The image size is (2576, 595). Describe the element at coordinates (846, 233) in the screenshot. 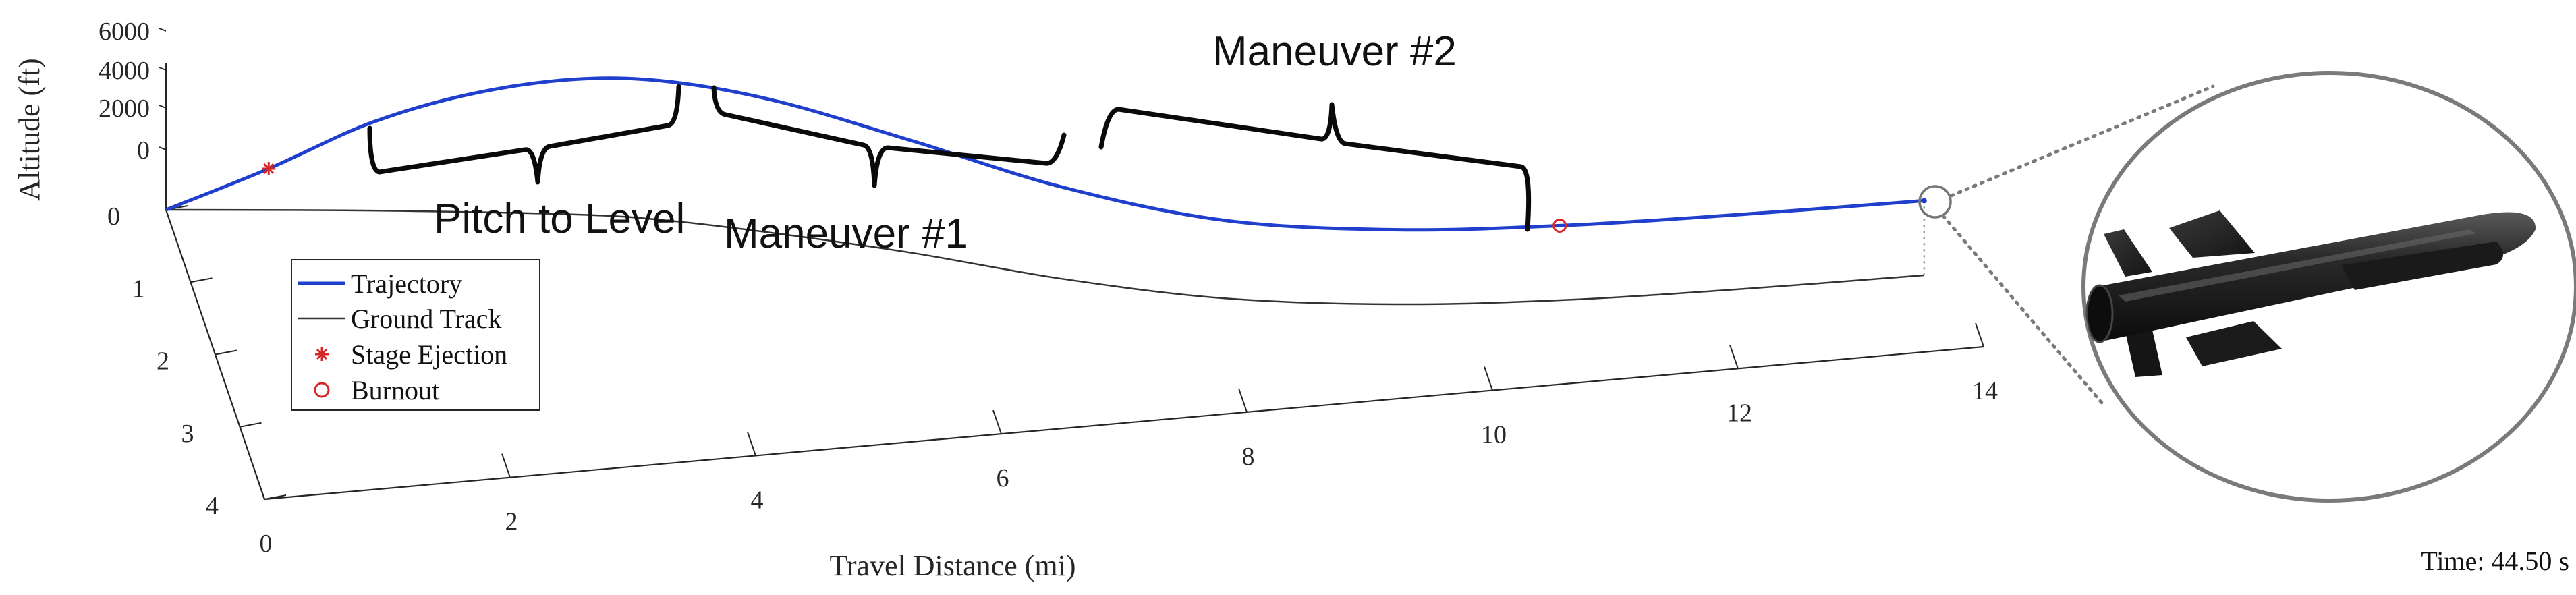

I see `annotation-maneuver-1: Maneuver #1` at that location.